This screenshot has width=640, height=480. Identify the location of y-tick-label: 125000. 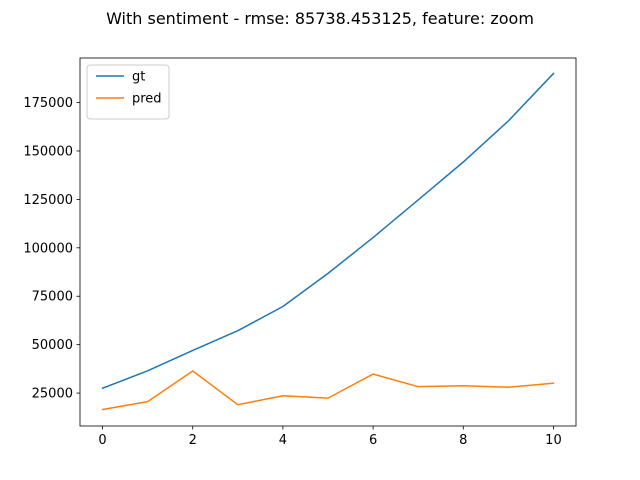
(48, 200).